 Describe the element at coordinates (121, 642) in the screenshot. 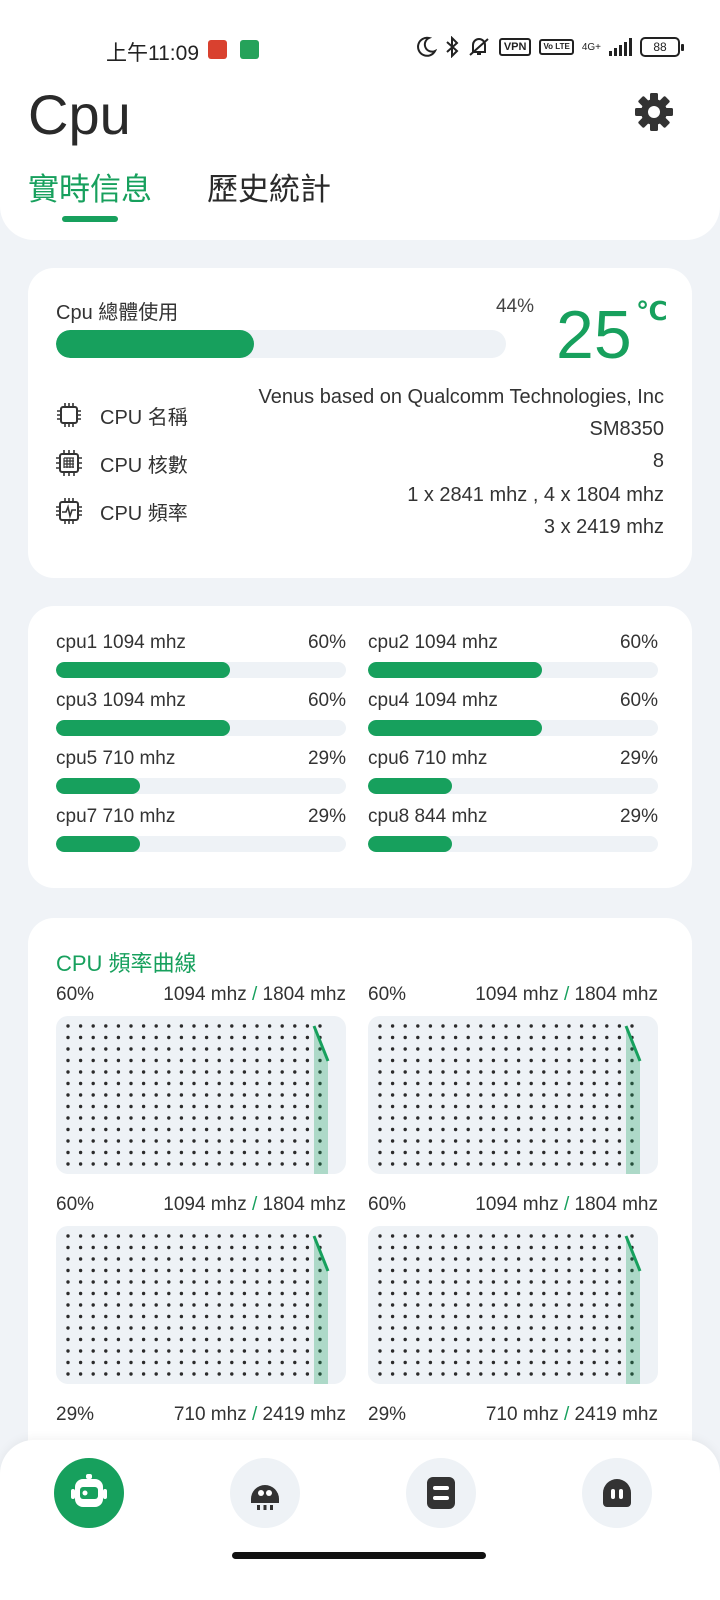

I see `core-name: cpu1 1094 mhz` at that location.